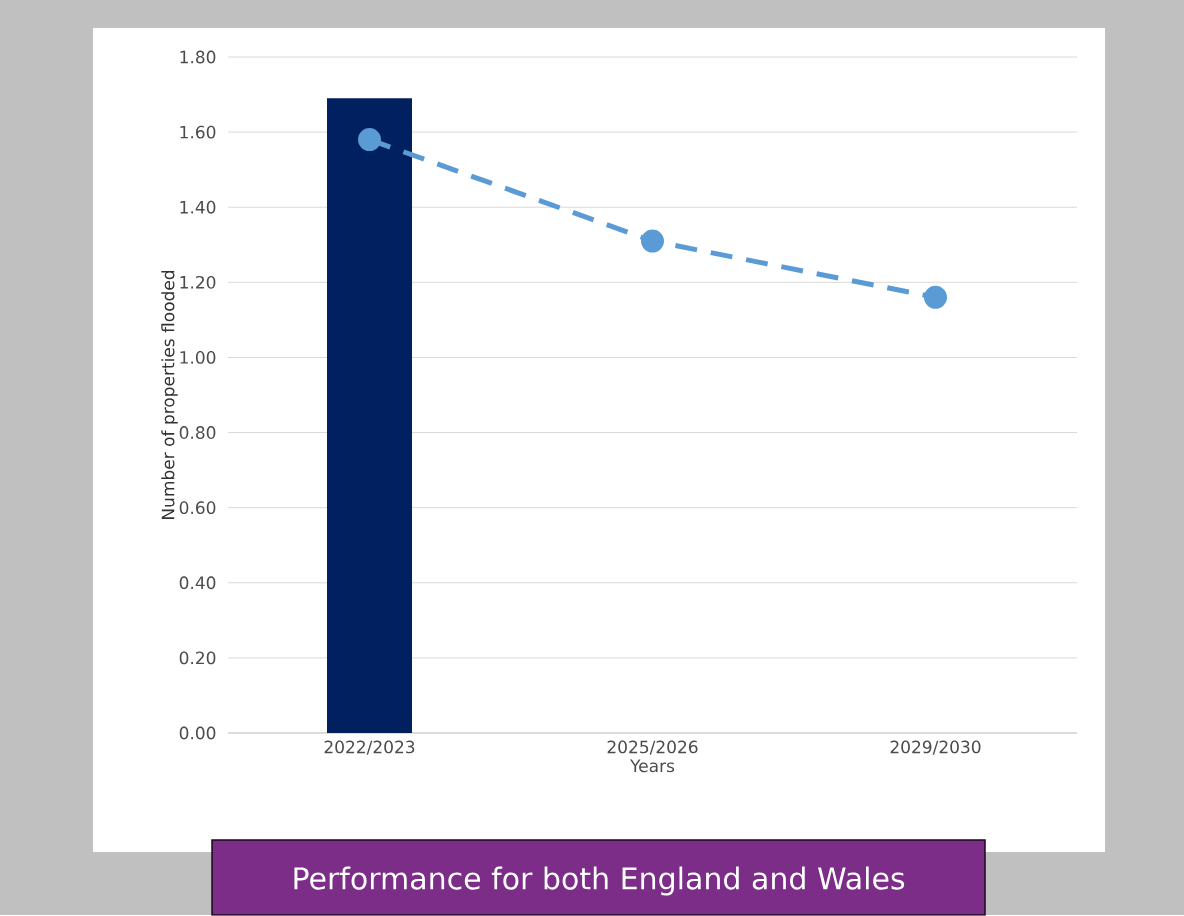 The height and width of the screenshot is (916, 1184). What do you see at coordinates (169, 395) in the screenshot?
I see `y-axis-title: Number of properties flooded` at bounding box center [169, 395].